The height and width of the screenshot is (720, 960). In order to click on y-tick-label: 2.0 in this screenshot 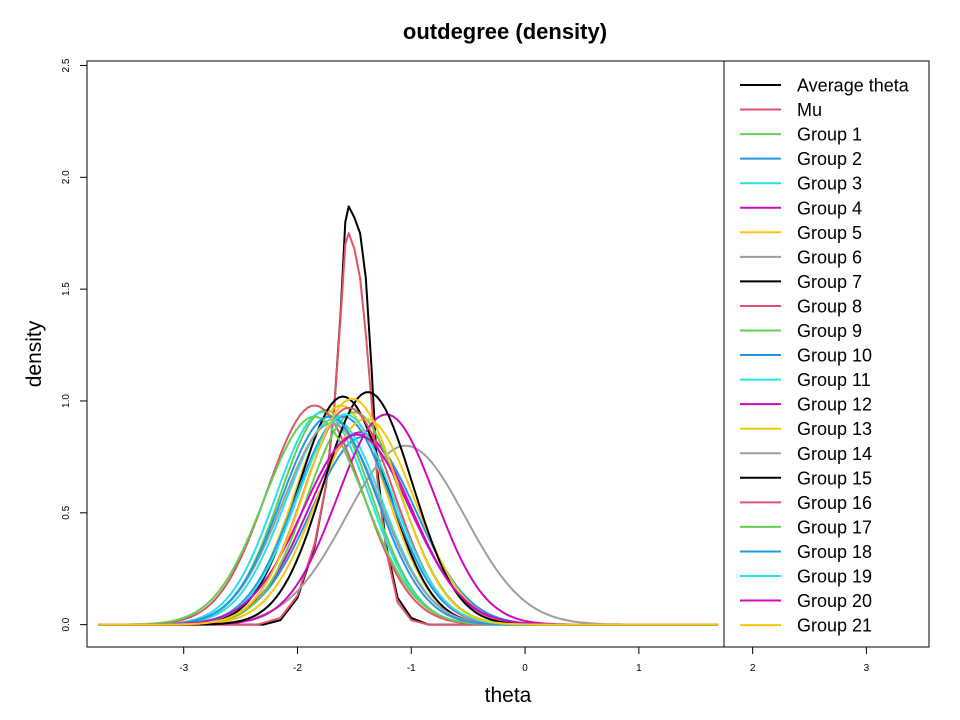, I will do `click(66, 177)`.